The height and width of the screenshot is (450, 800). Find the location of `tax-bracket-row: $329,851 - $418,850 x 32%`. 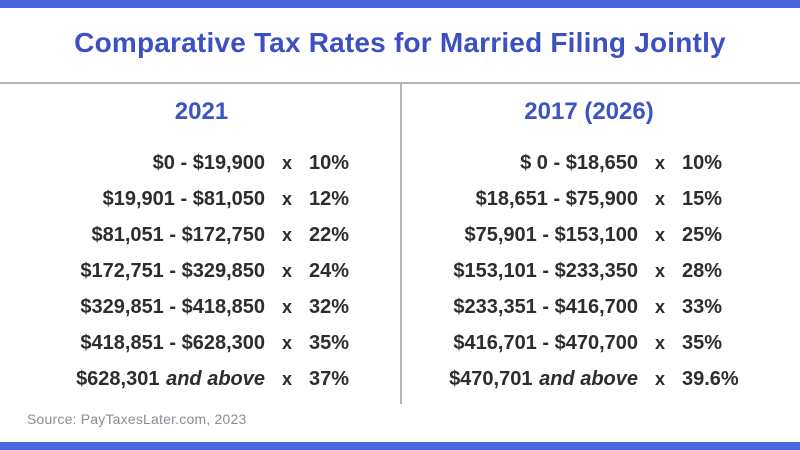

tax-bracket-row: $329,851 - $418,850 x 32% is located at coordinates (201, 307).